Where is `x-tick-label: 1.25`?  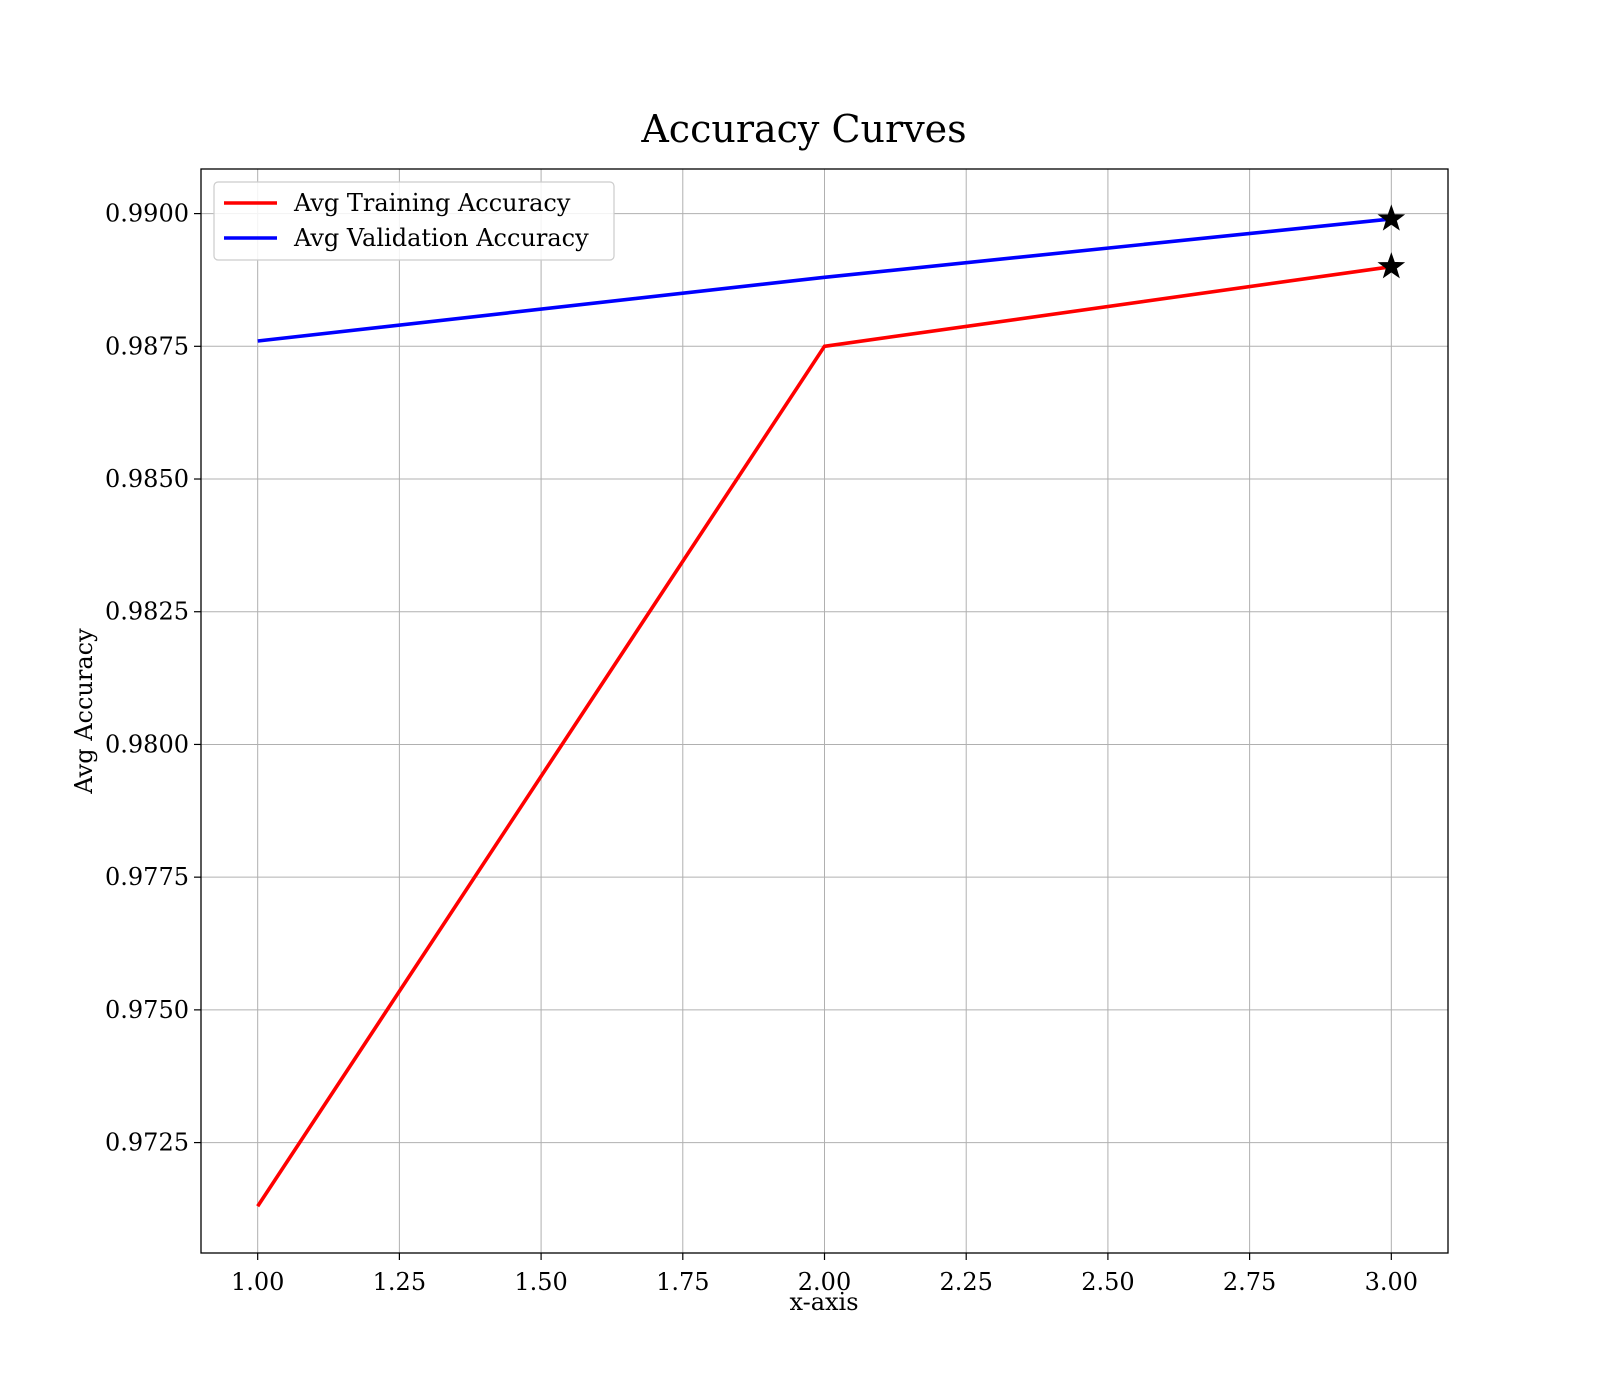
x-tick-label: 1.25 is located at coordinates (399, 1282).